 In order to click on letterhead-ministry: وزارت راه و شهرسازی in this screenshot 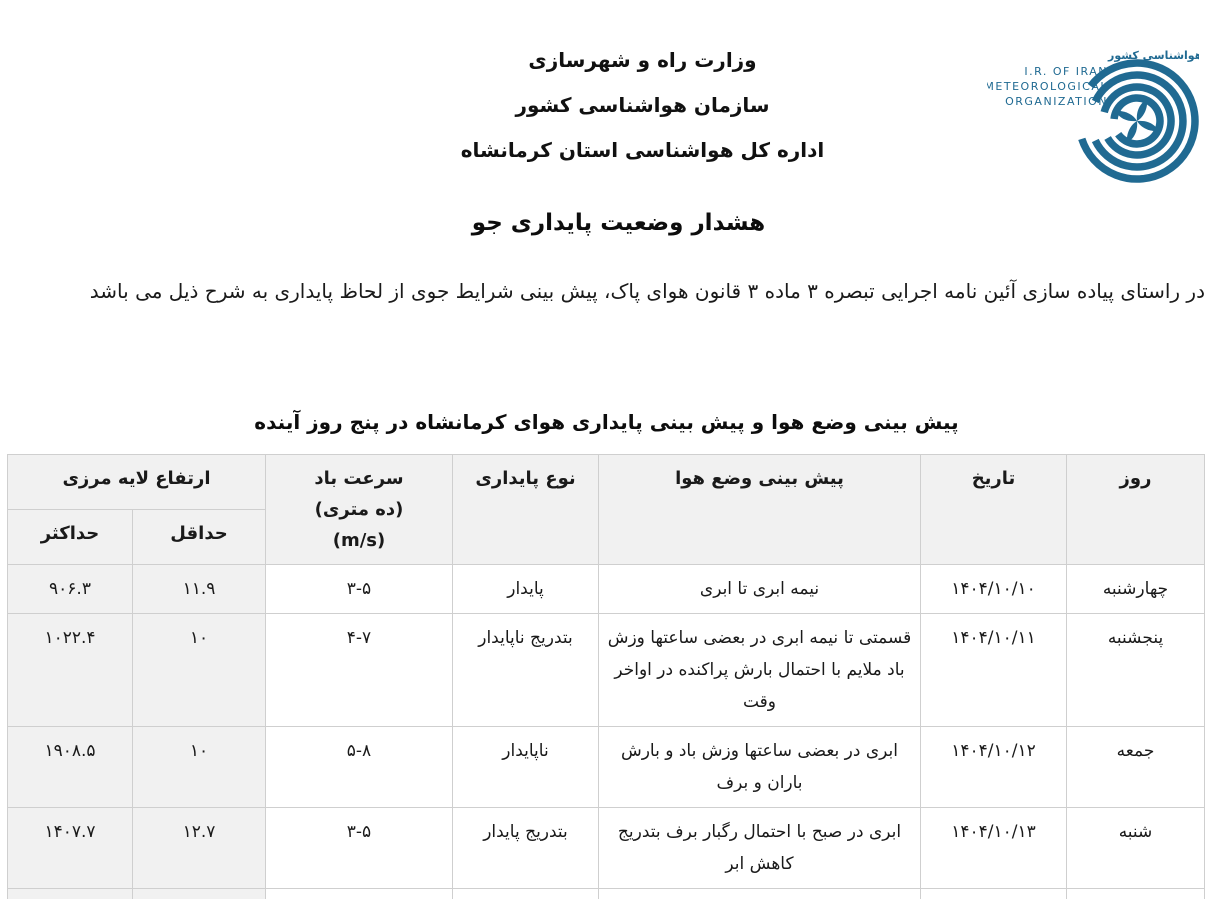, I will do `click(642, 60)`.